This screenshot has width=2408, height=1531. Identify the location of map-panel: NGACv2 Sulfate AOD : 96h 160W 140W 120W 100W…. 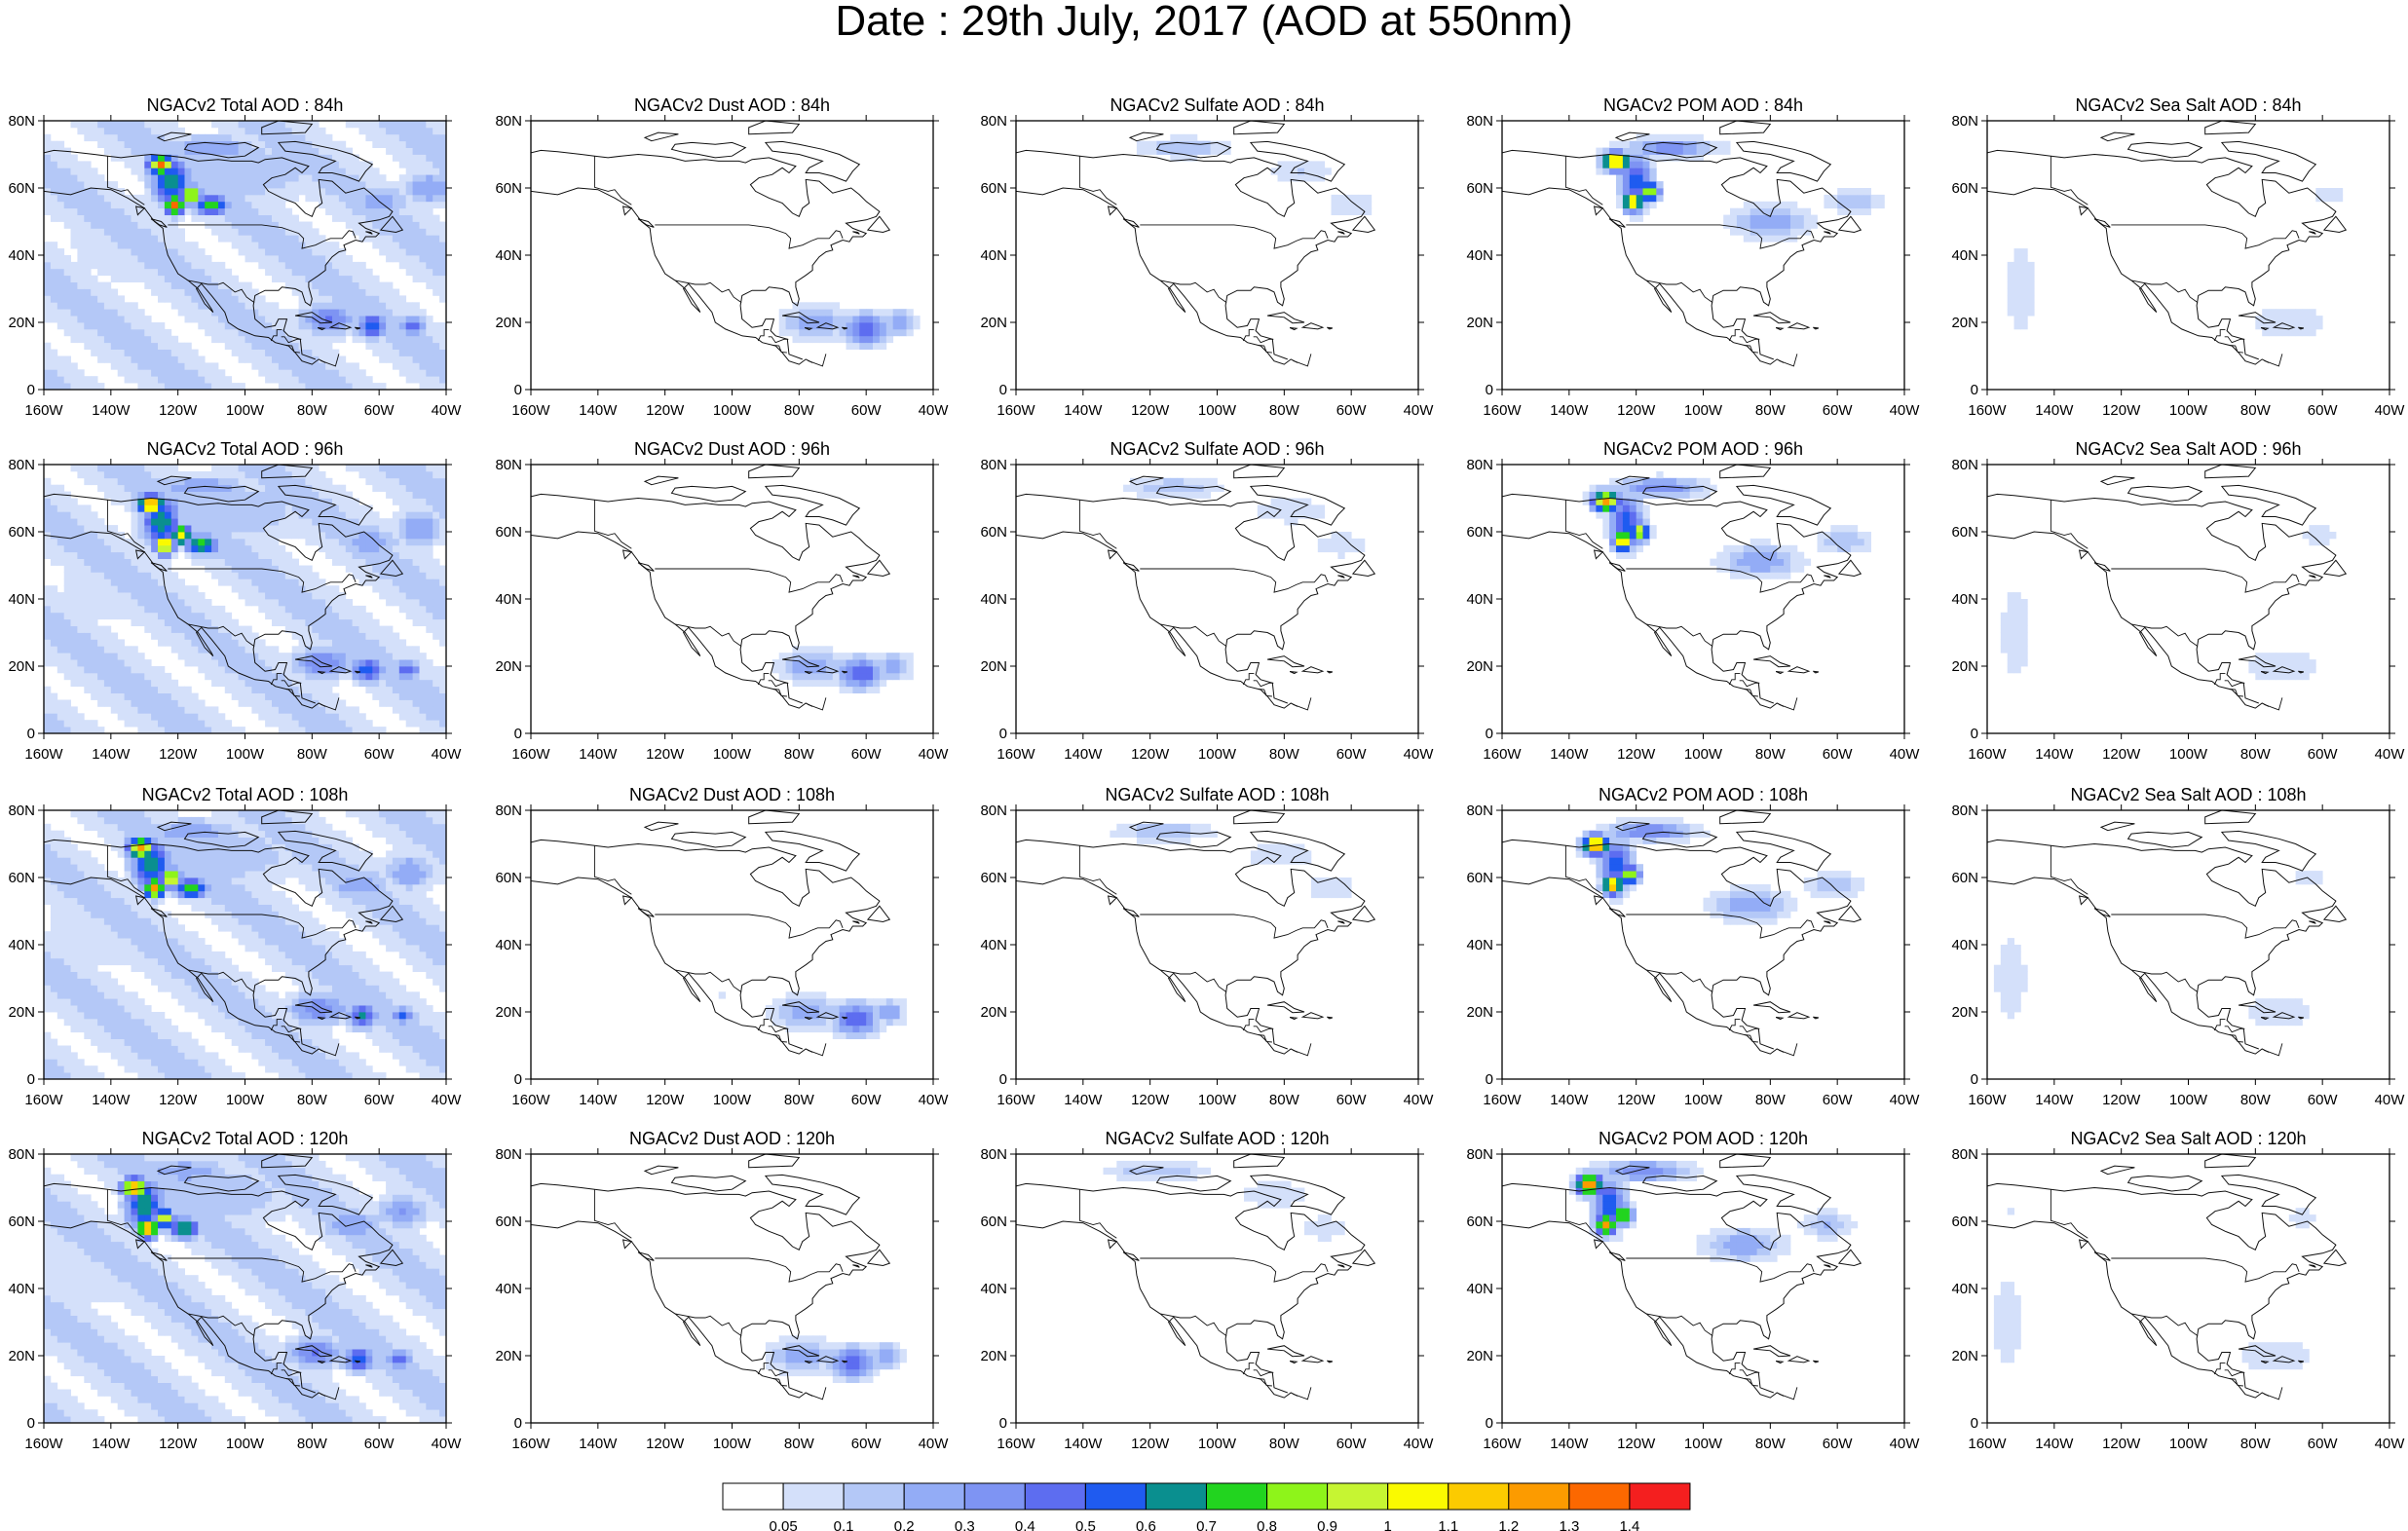
(1207, 601).